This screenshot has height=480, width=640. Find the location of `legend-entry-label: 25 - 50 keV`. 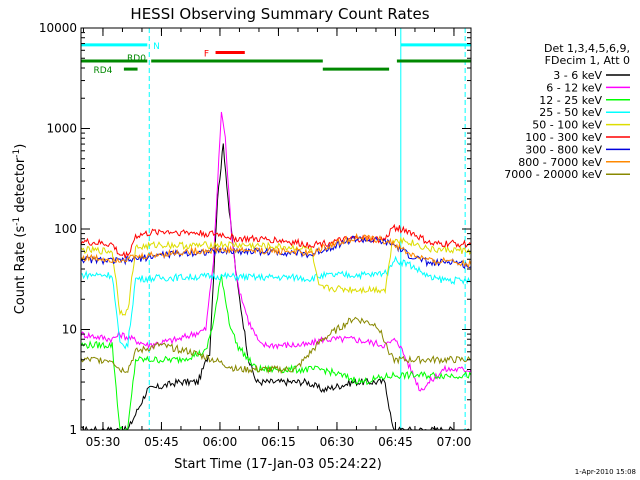

legend-entry-label: 25 - 50 keV is located at coordinates (570, 112).